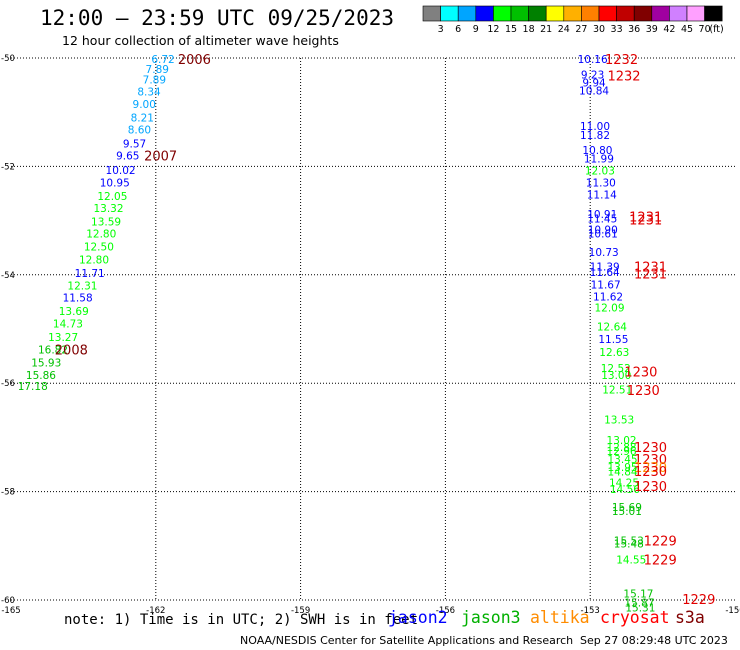  I want to click on wave-height-label: 10.61, so click(603, 235).